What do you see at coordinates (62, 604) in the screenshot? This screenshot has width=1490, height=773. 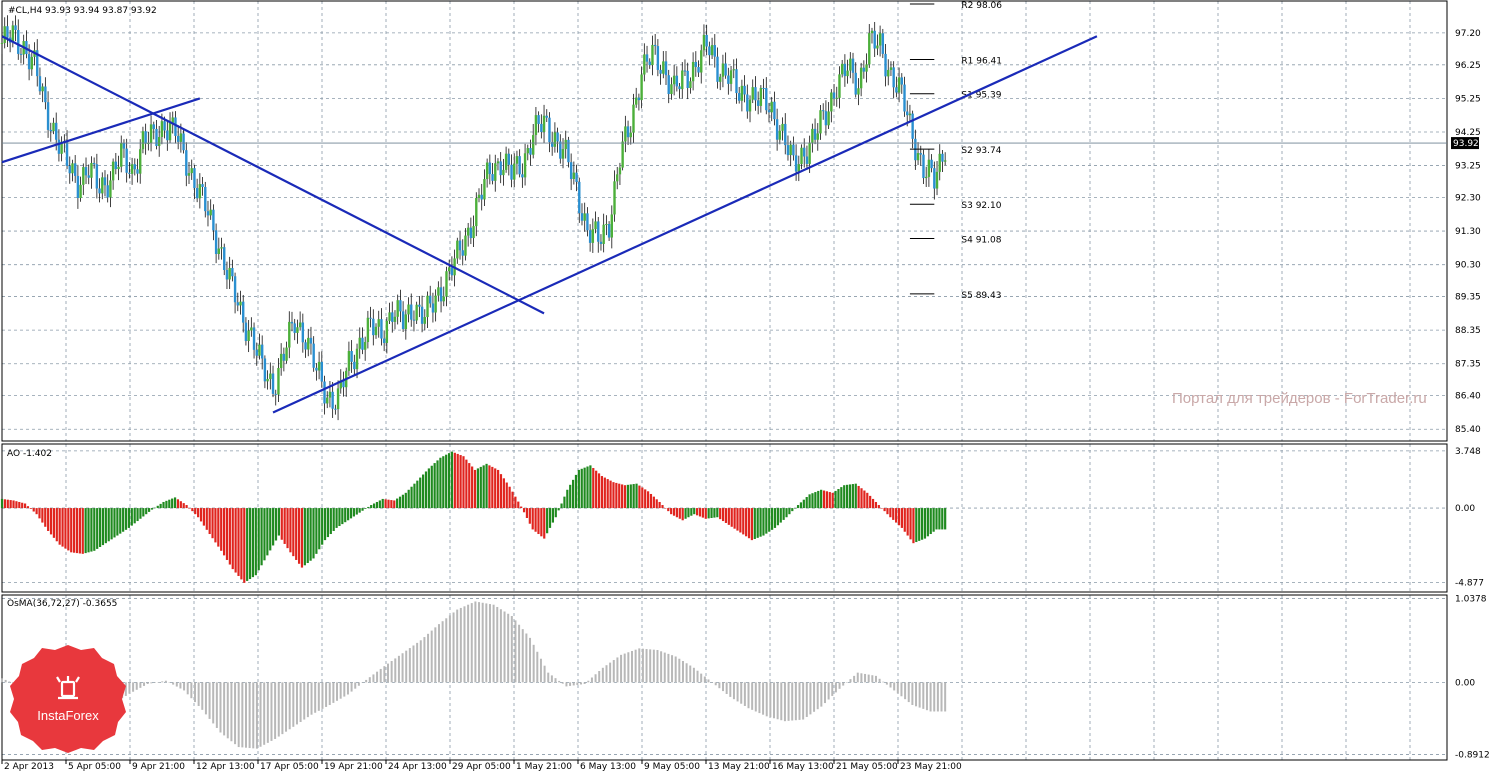 I see `osma-header: OsMA(36,72,27) -0.3655` at bounding box center [62, 604].